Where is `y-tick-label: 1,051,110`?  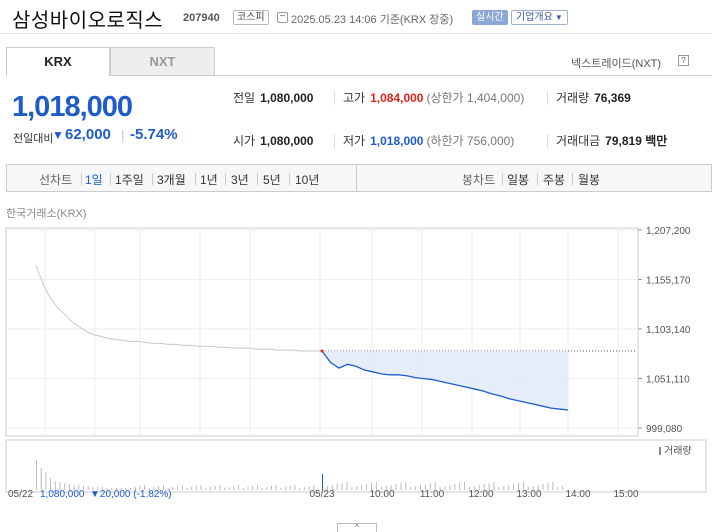 y-tick-label: 1,051,110 is located at coordinates (668, 380).